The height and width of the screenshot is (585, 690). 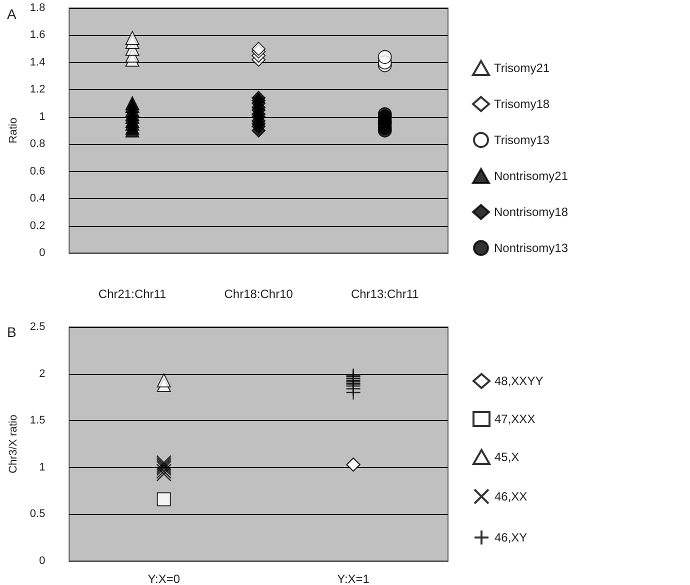 I want to click on y-tick-label: 1.8, so click(x=38, y=8).